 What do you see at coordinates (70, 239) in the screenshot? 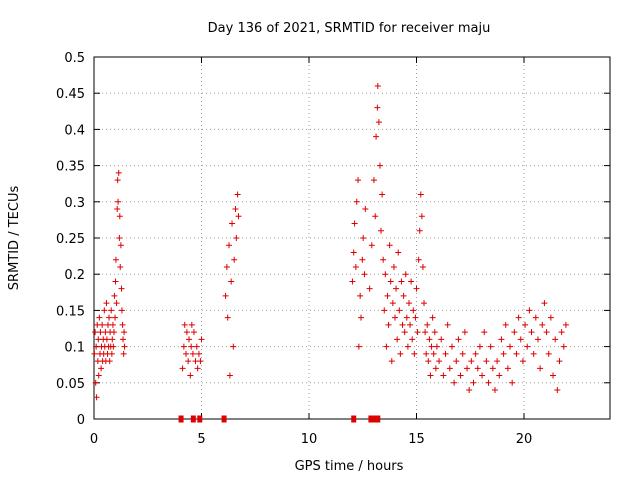
I see `y-tick-label: 0.25` at bounding box center [70, 239].